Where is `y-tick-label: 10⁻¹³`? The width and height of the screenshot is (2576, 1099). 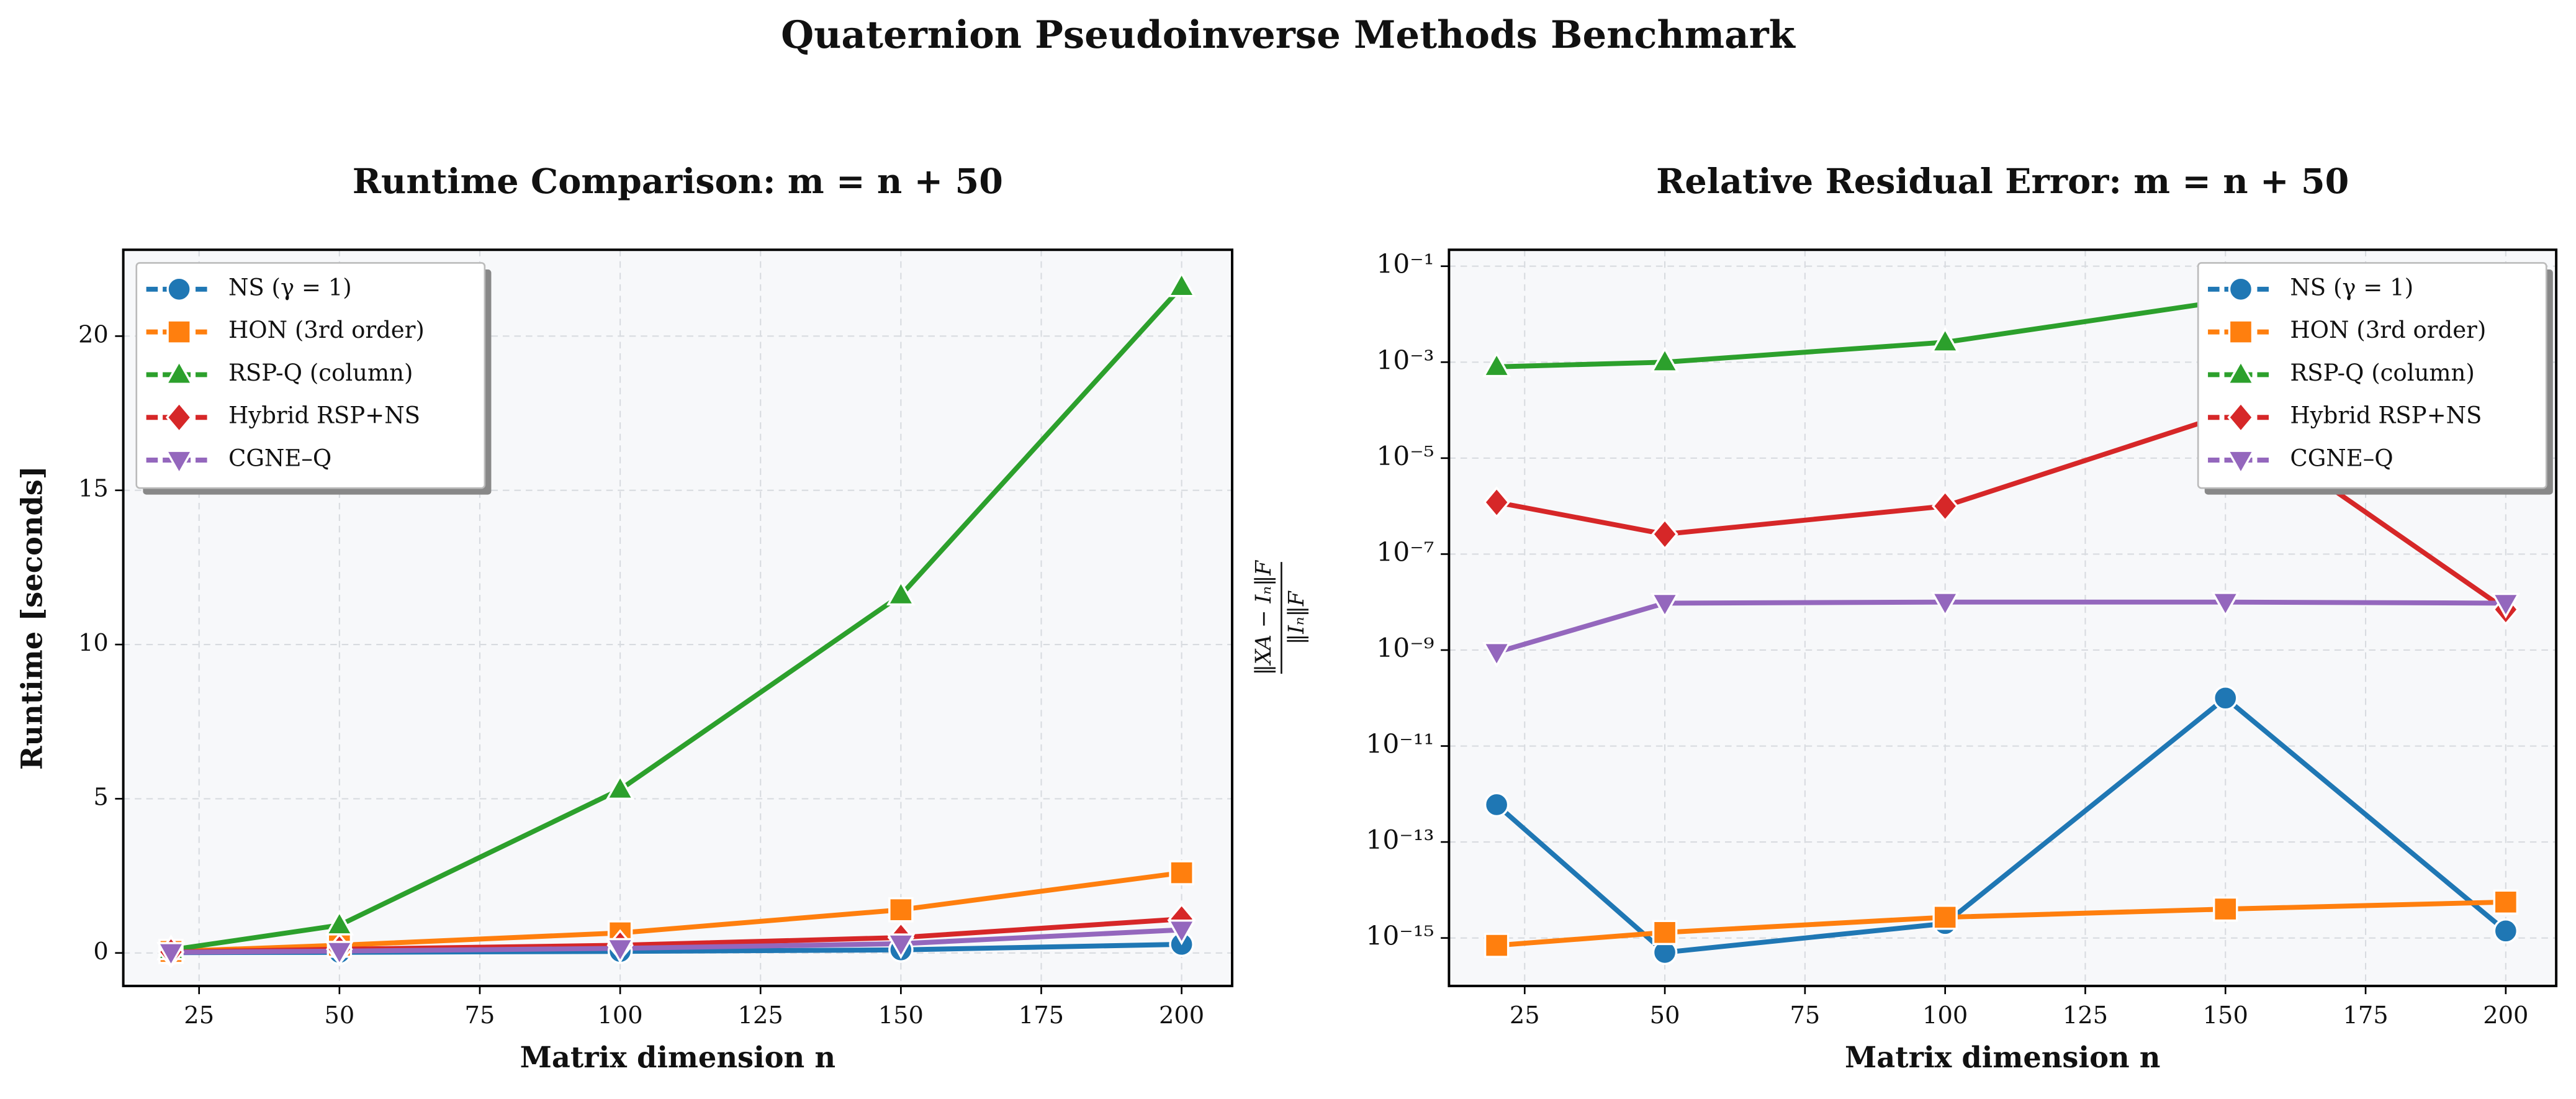
y-tick-label: 10⁻¹³ is located at coordinates (1400, 840).